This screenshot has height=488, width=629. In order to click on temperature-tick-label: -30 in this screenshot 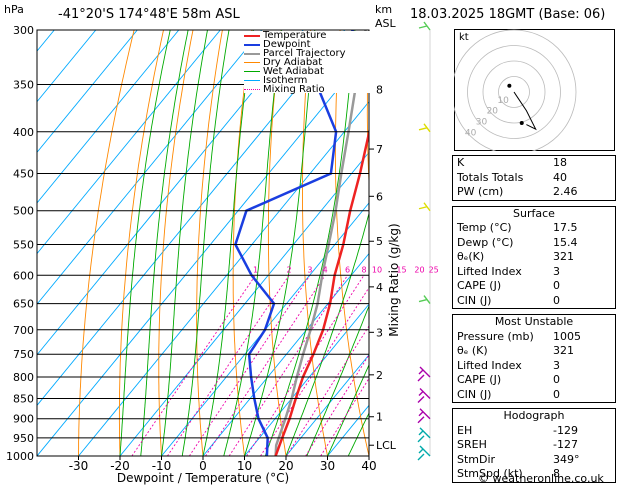, I will do `click(79, 466)`.